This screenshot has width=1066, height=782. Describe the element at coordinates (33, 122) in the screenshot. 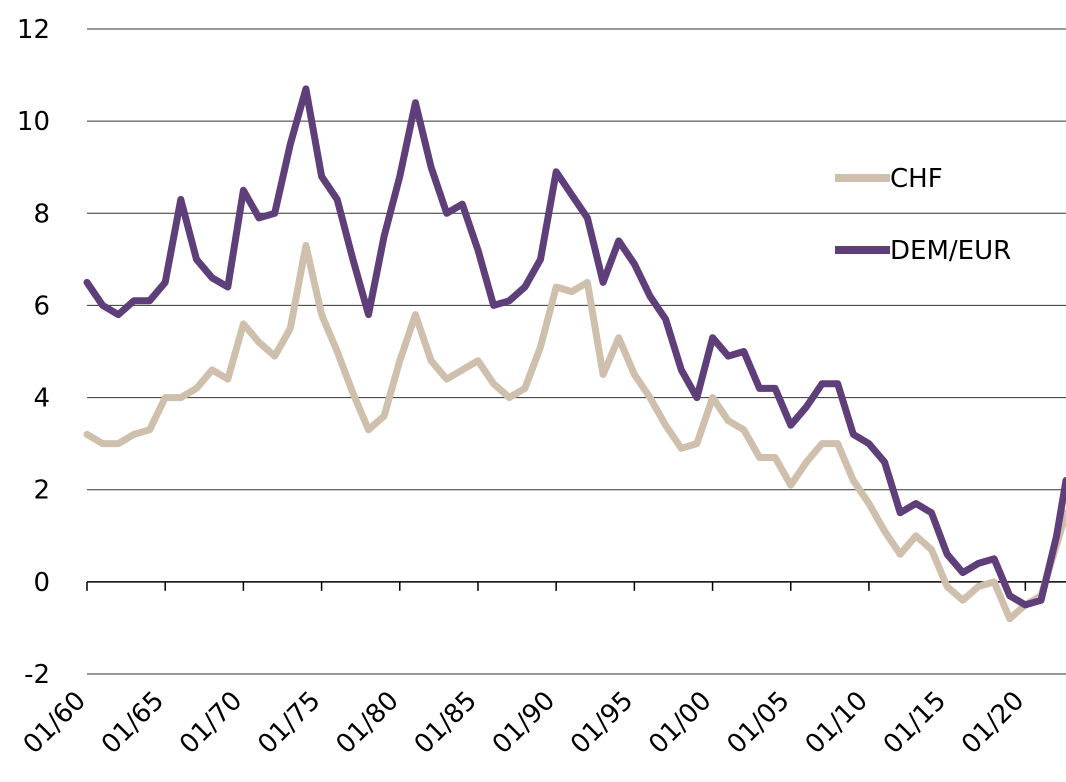

I see `y-tick-label: 10` at that location.